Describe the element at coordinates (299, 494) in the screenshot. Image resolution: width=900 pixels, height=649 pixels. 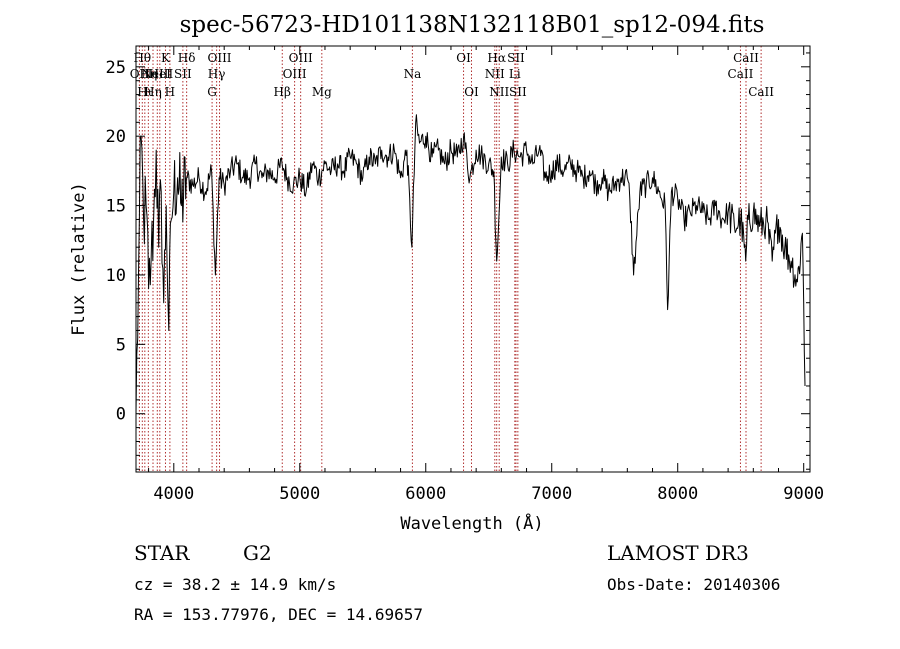
I see `x-tick-label: 5000` at that location.